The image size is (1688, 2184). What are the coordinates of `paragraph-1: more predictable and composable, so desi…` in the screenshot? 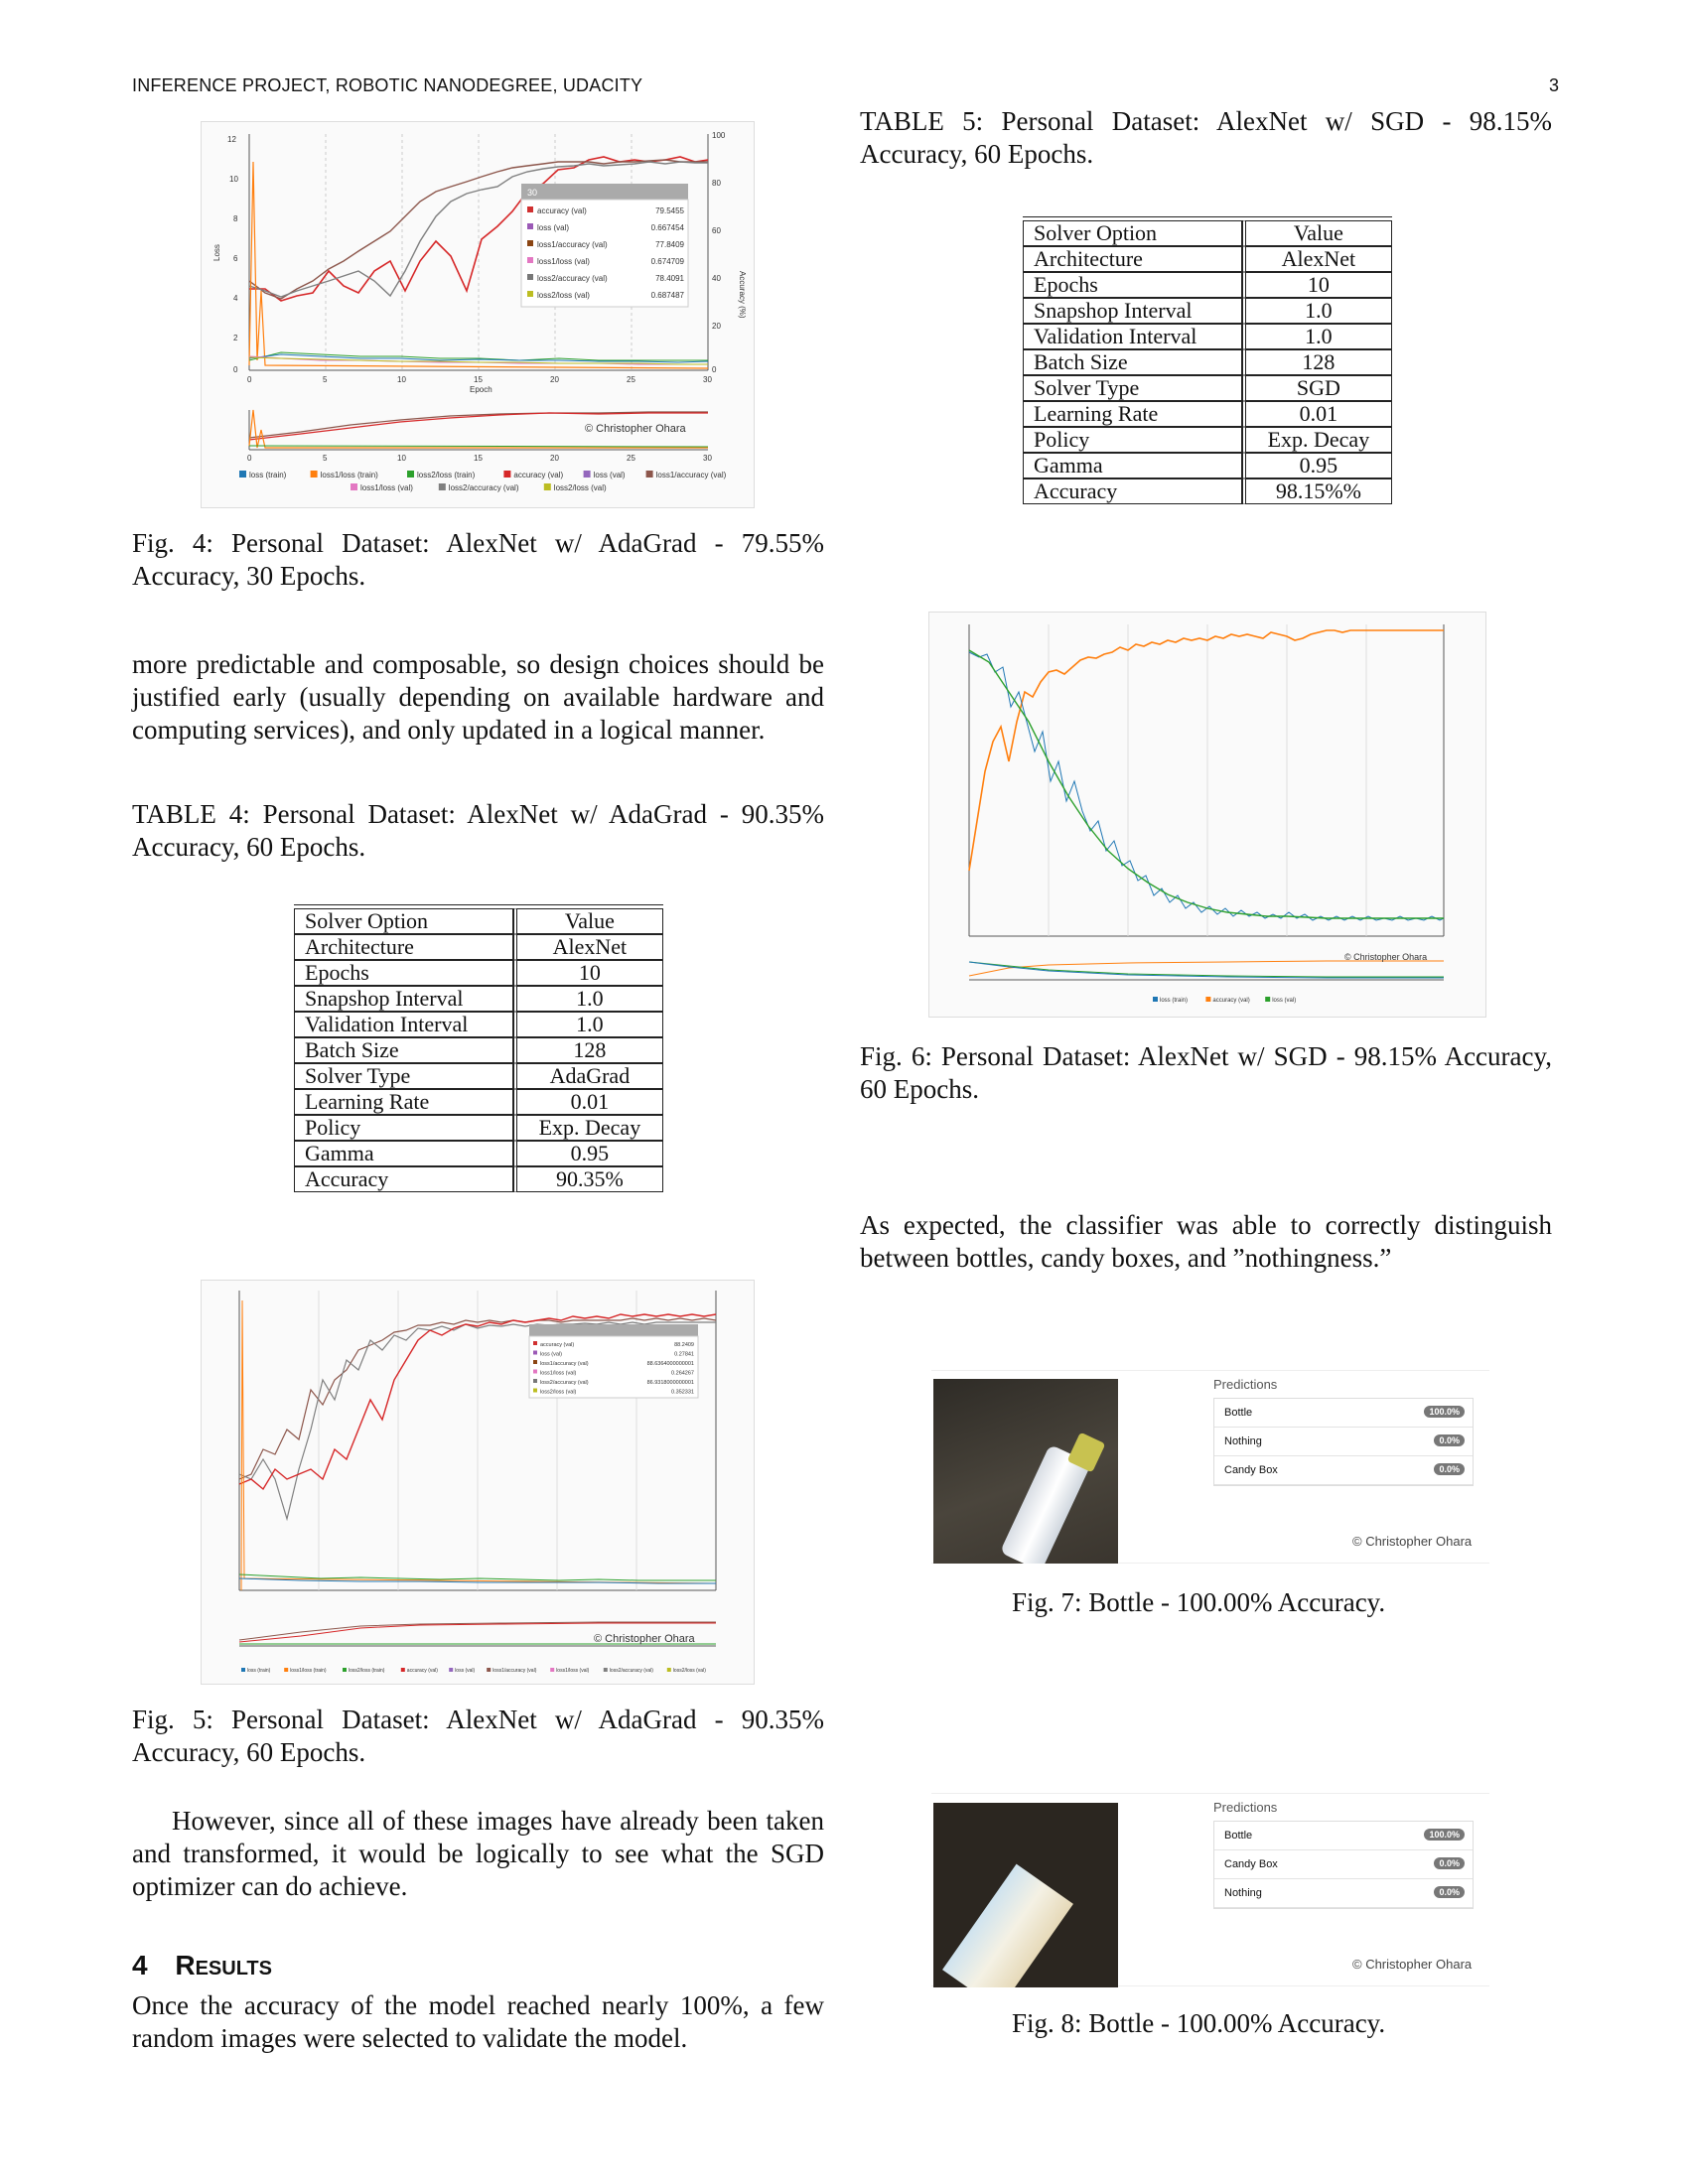 It's located at (478, 697).